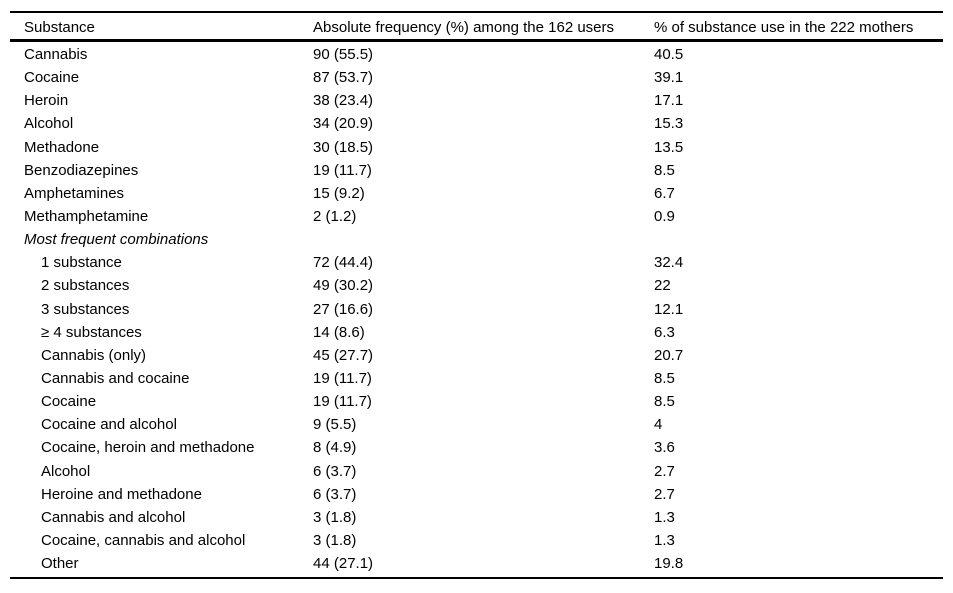 The width and height of the screenshot is (953, 593). I want to click on table-row: Most frequent combinations, so click(476, 239).